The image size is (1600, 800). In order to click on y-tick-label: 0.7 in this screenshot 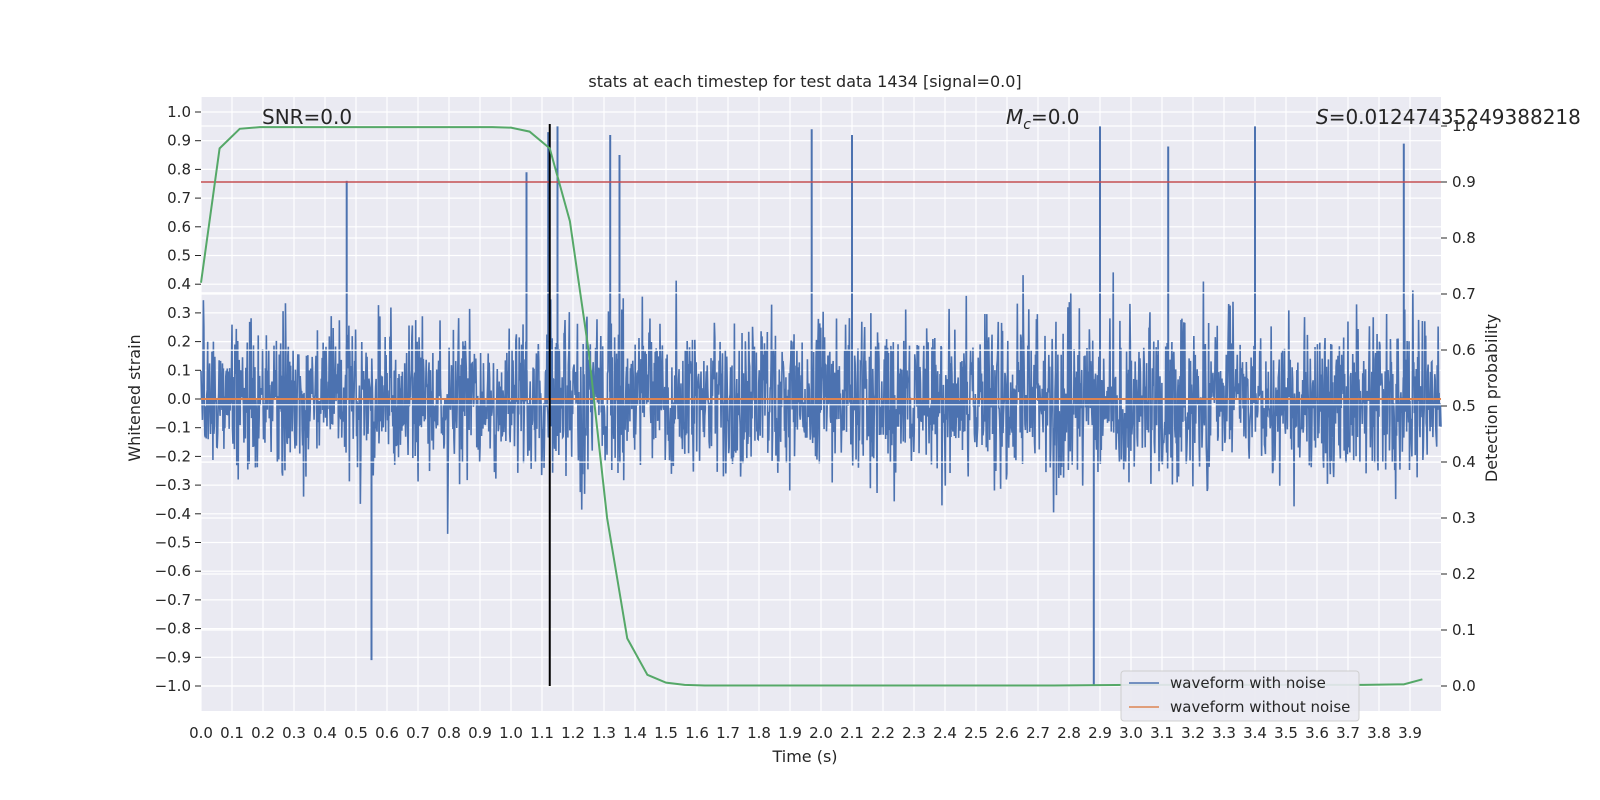, I will do `click(179, 198)`.